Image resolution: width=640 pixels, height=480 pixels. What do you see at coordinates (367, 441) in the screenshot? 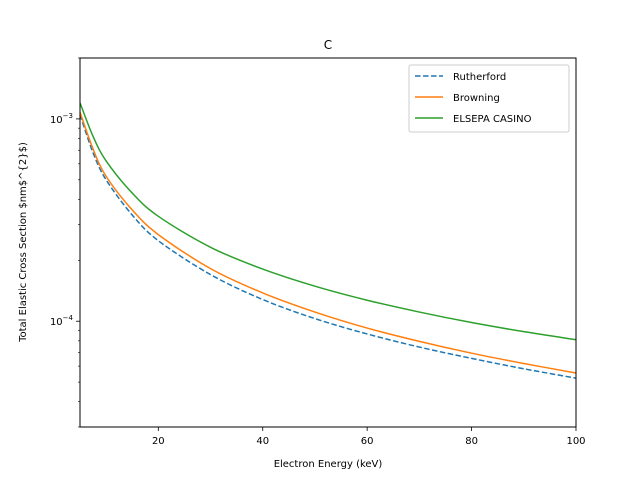
I see `x-tick-label: 60` at bounding box center [367, 441].